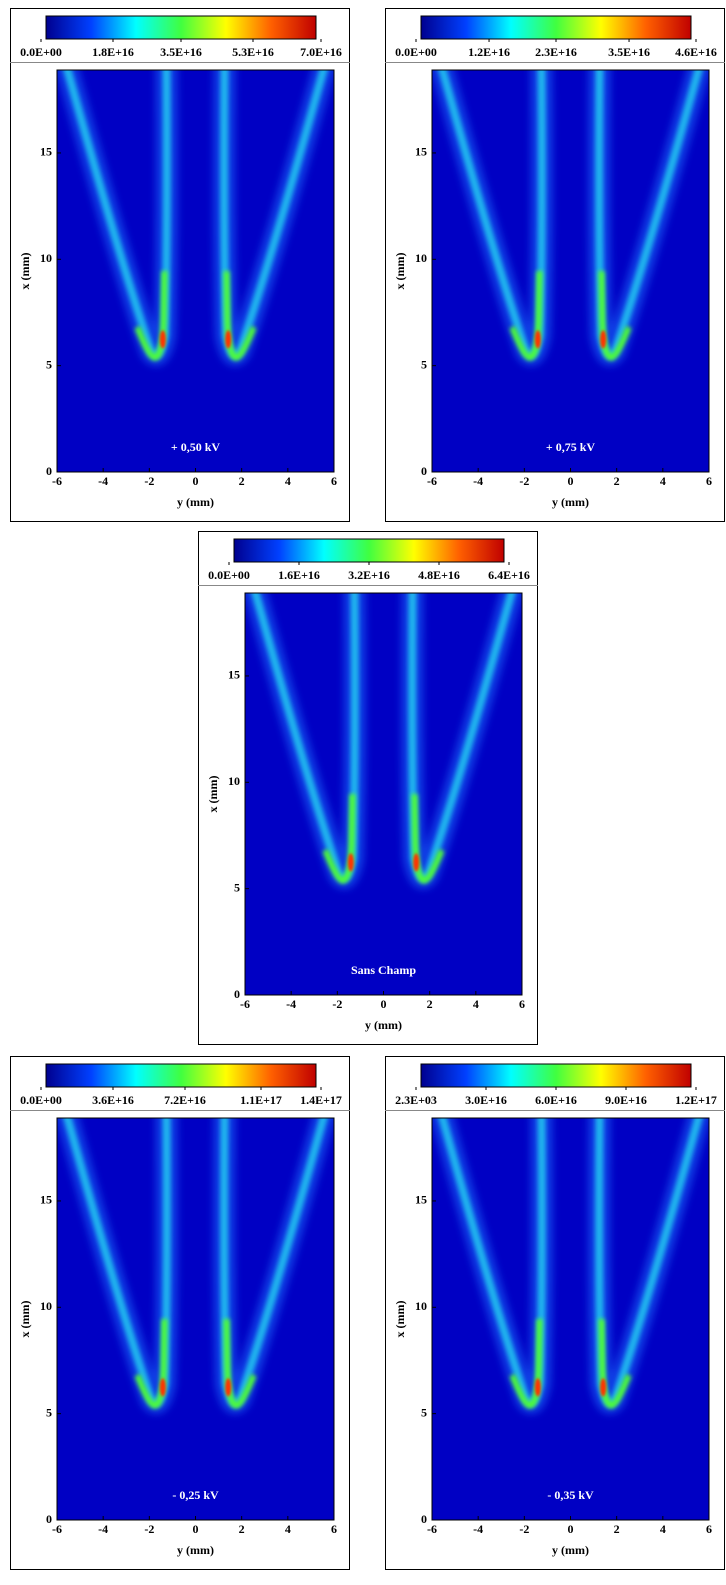 The height and width of the screenshot is (1585, 726). What do you see at coordinates (185, 1100) in the screenshot?
I see `colorbar-tick-label: 7.2E+16` at bounding box center [185, 1100].